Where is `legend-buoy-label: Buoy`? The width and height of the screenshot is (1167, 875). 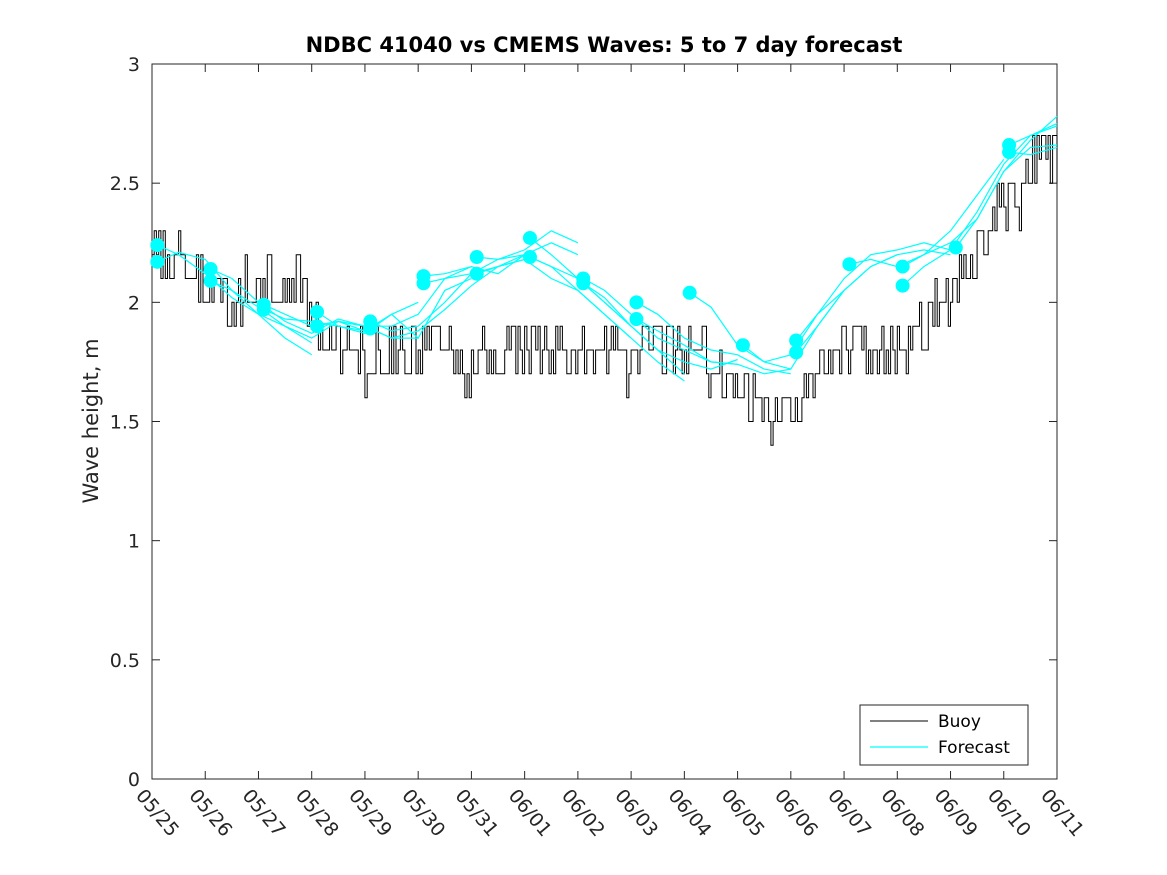
legend-buoy-label: Buoy is located at coordinates (959, 722).